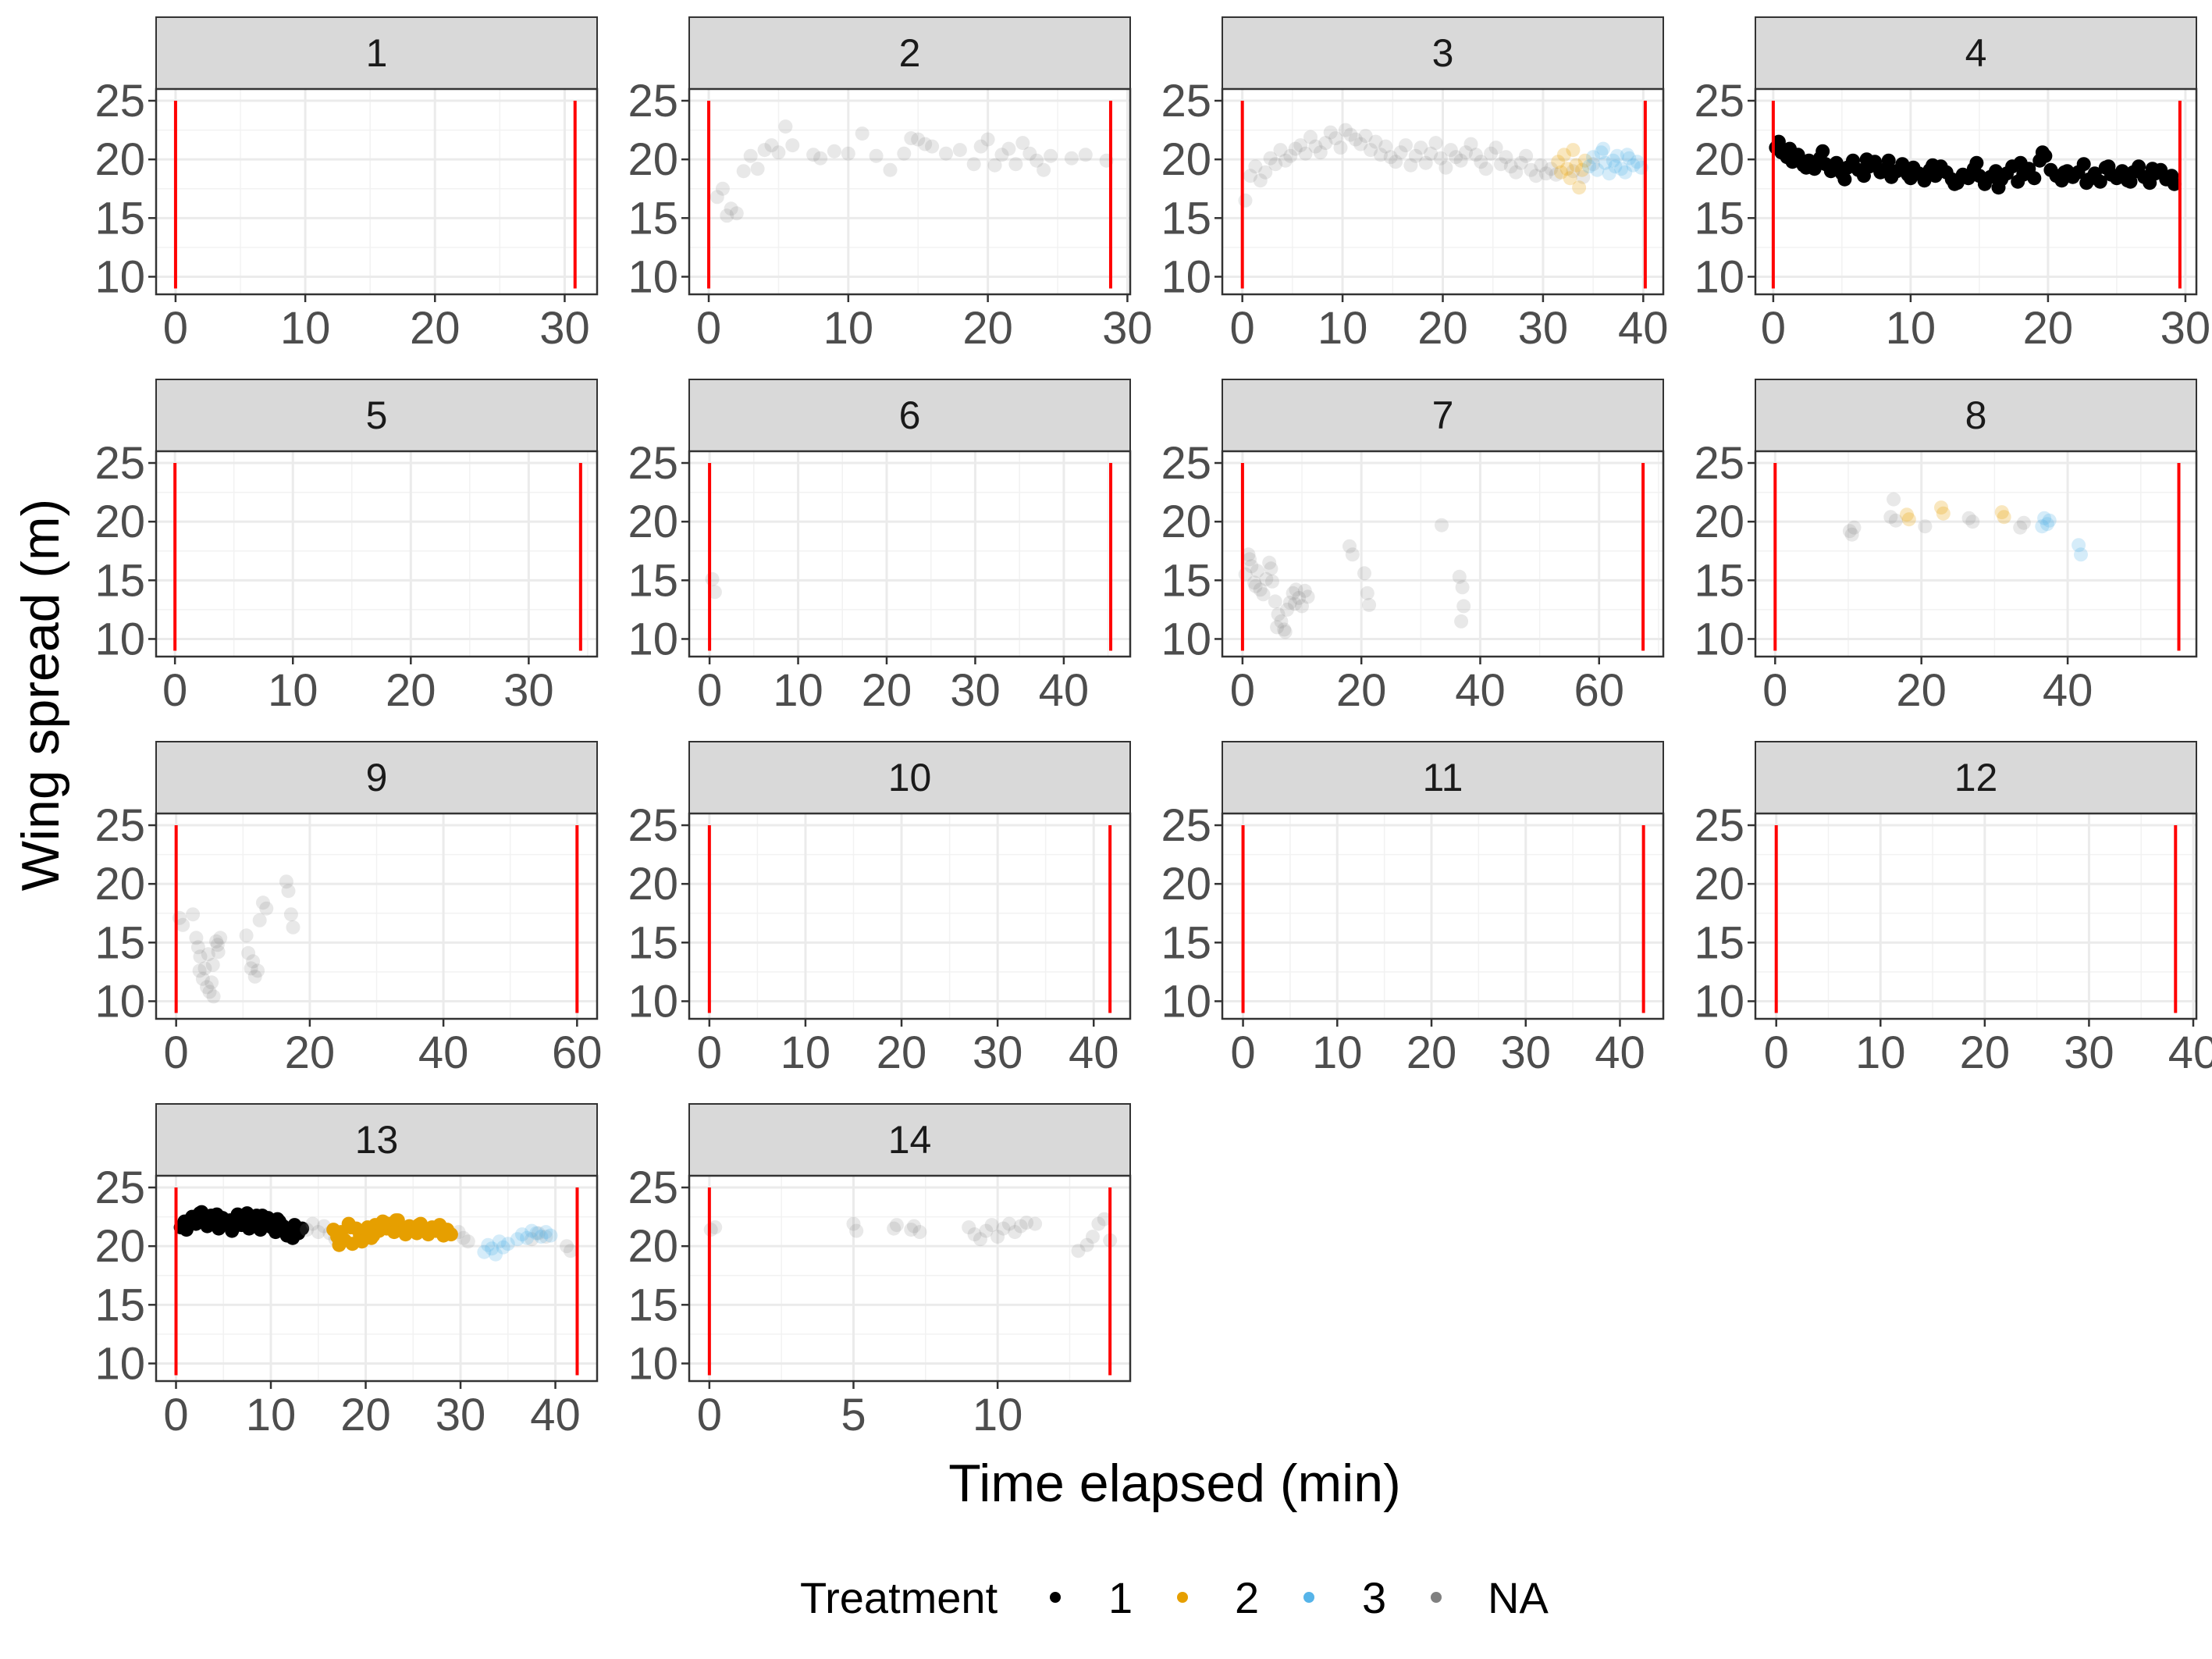  What do you see at coordinates (910, 53) in the screenshot?
I see `facet-strip-label: 2` at bounding box center [910, 53].